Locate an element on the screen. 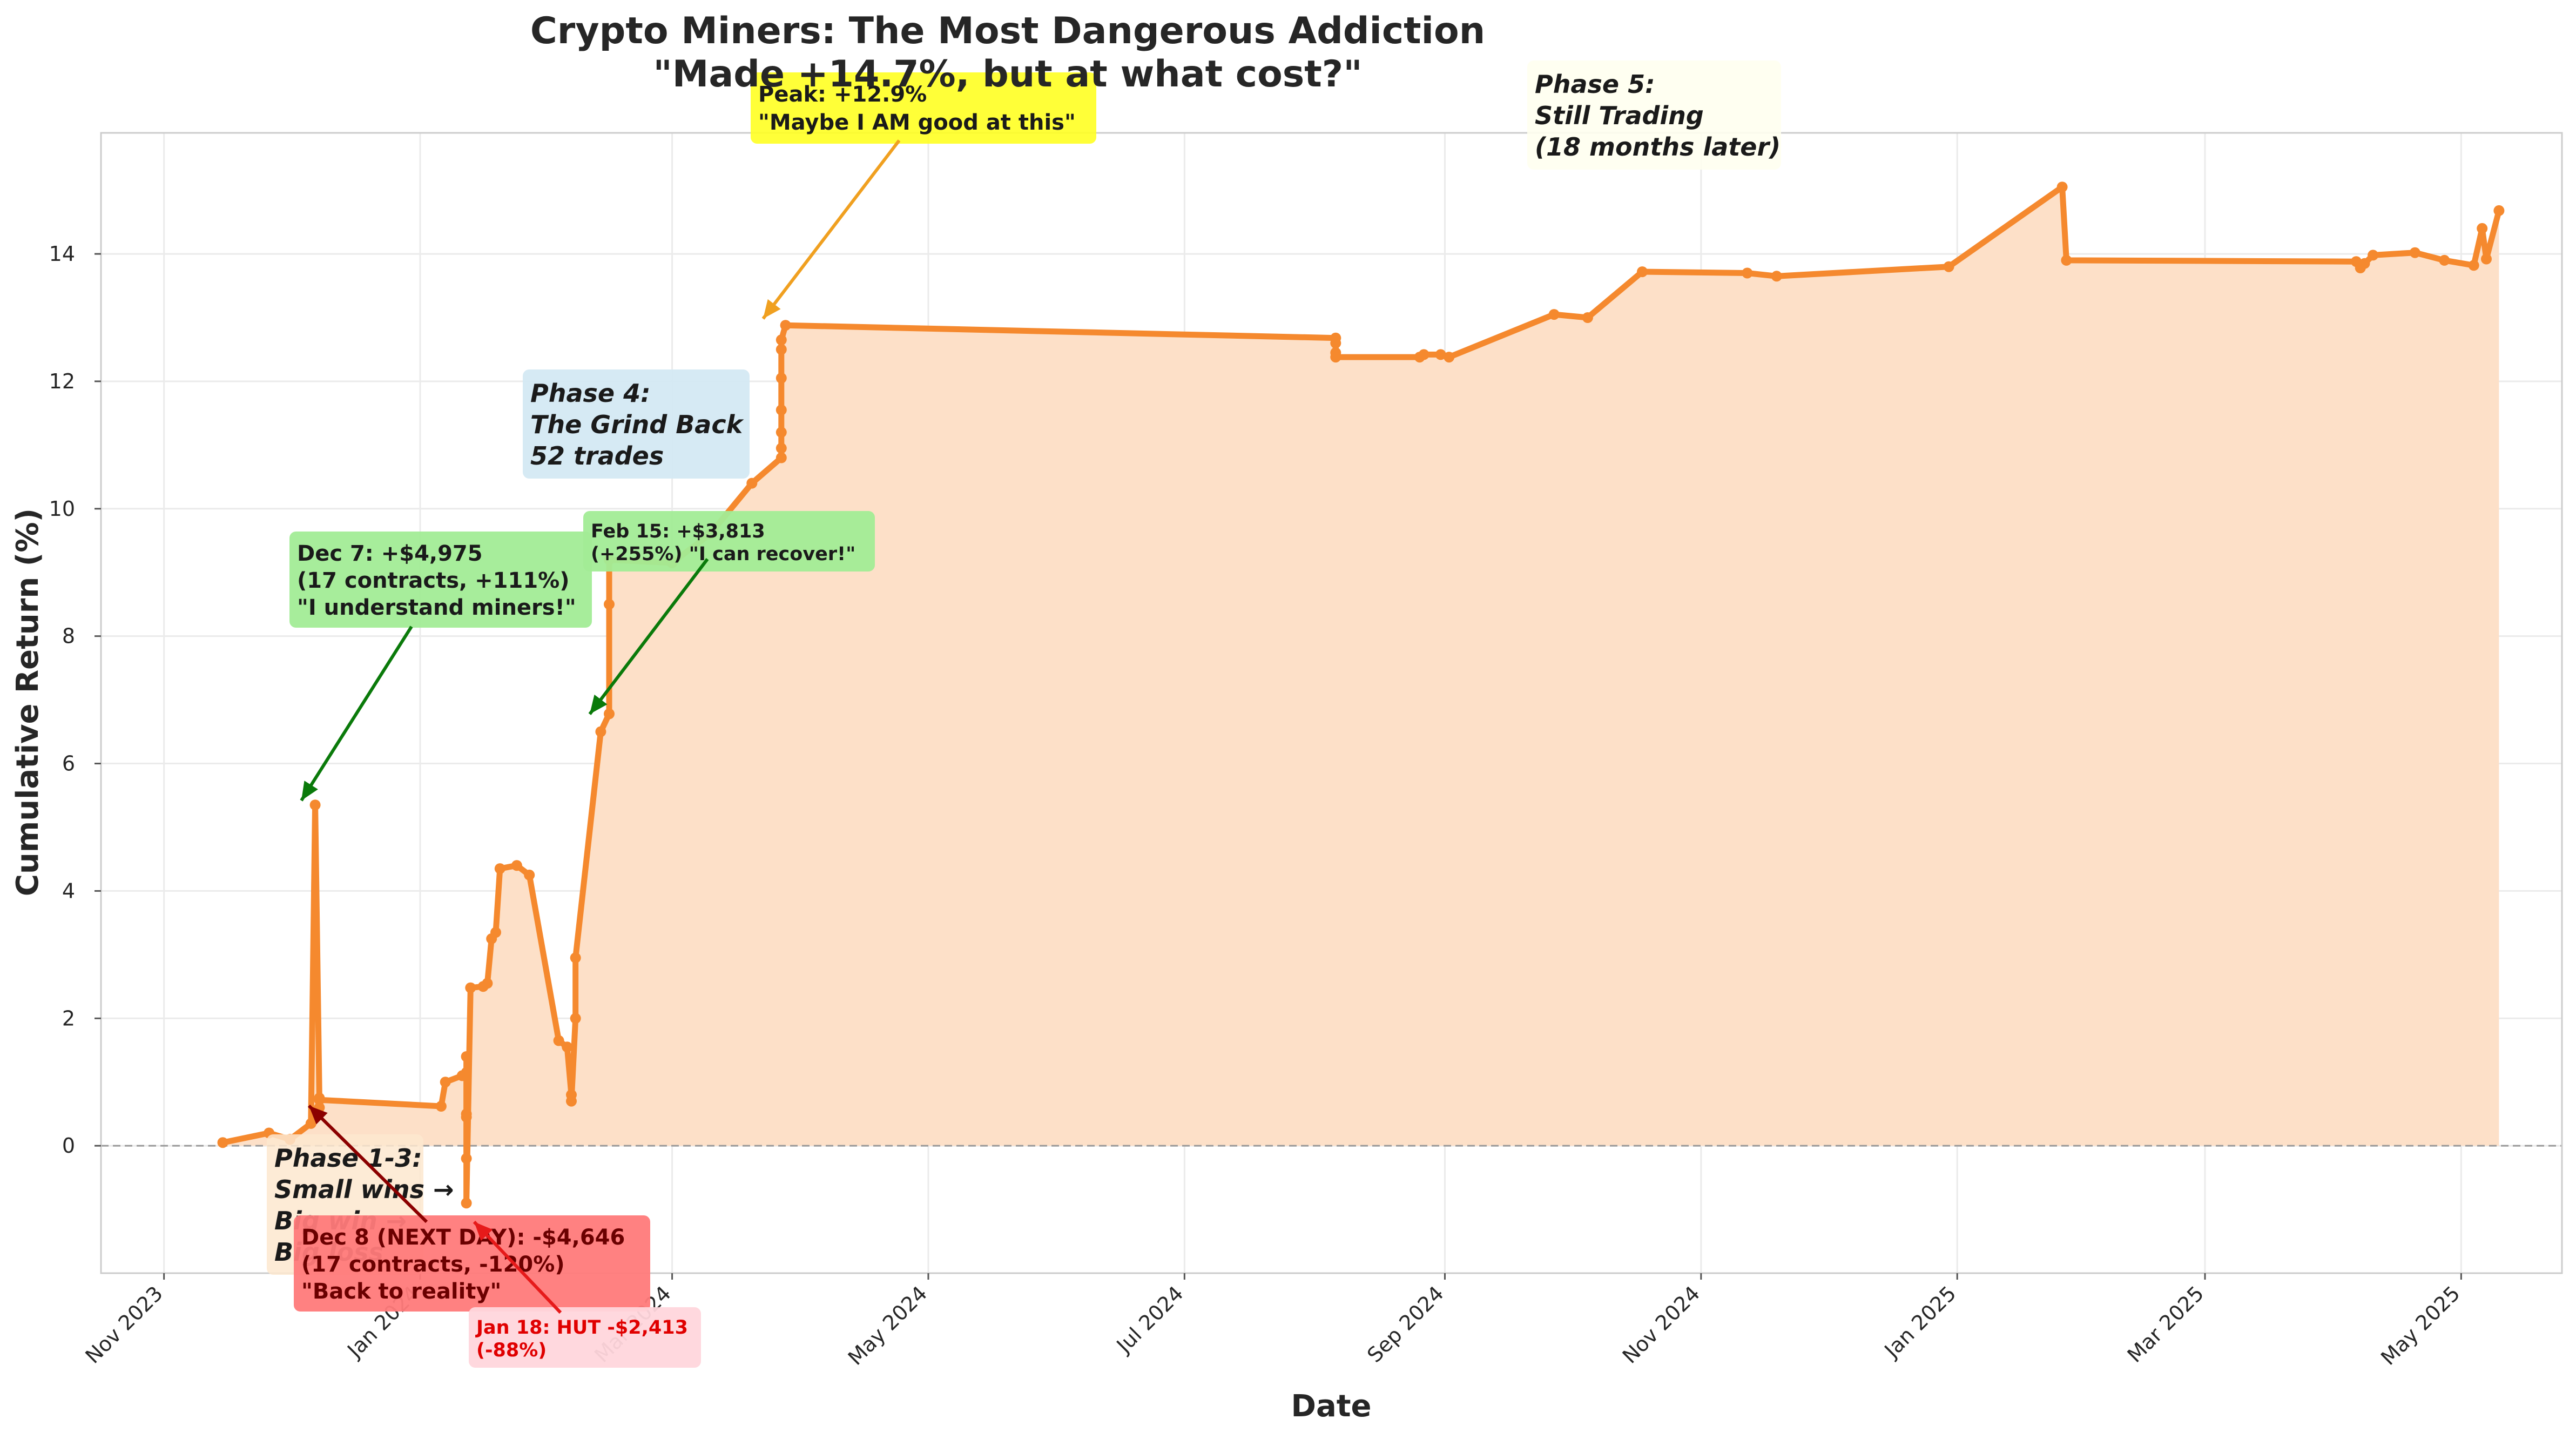  annotation-text: Jan 18: HUT -$2,413 (-88%) is located at coordinates (581, 1339).